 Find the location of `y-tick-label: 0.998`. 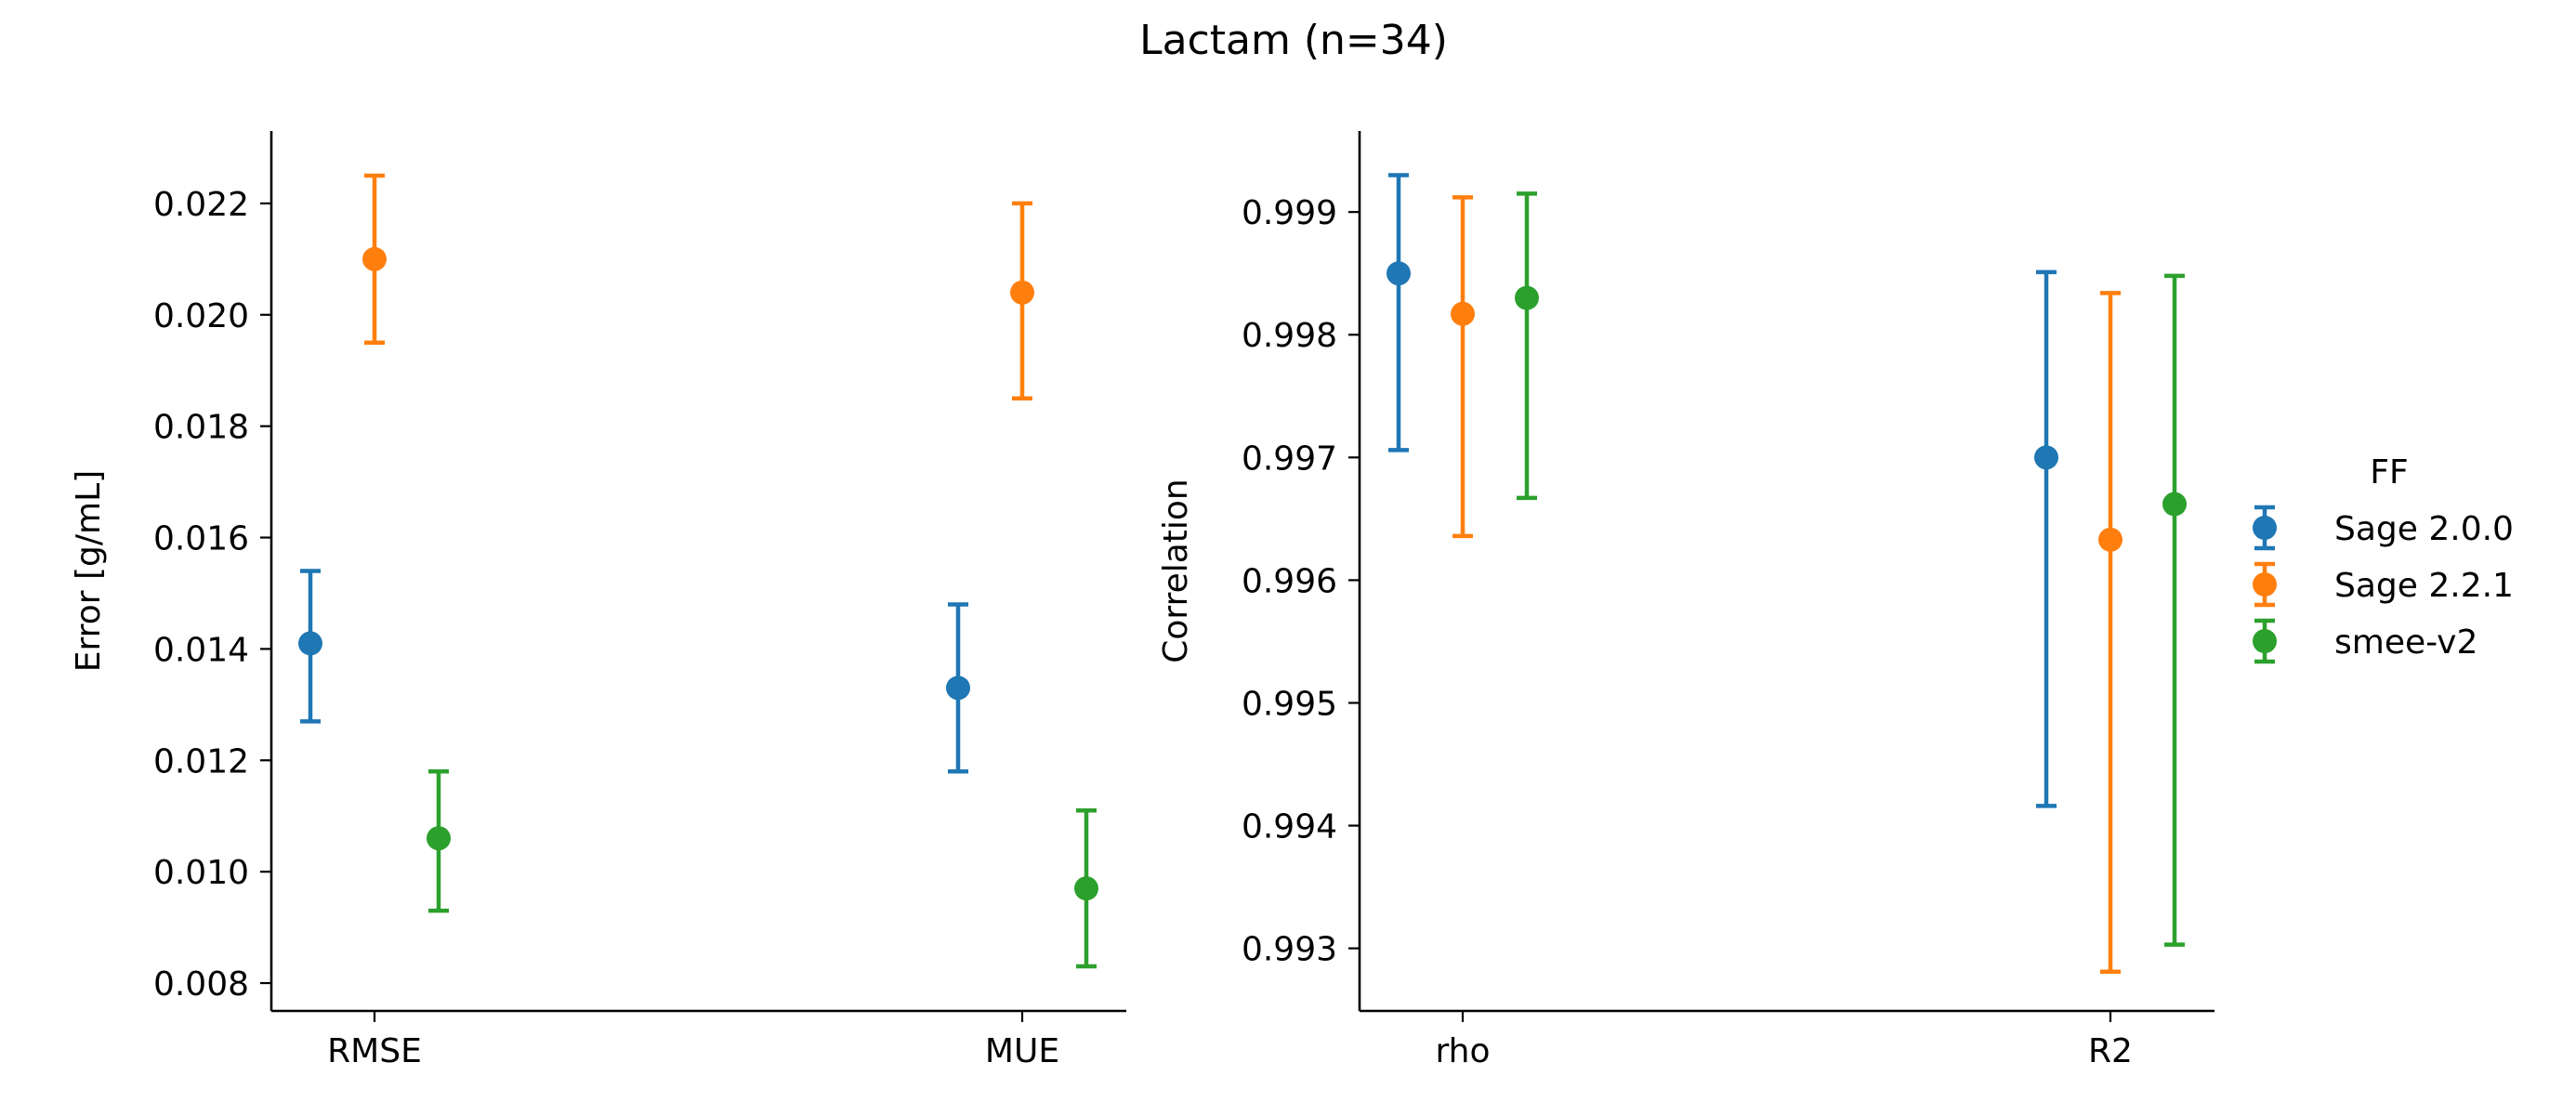

y-tick-label: 0.998 is located at coordinates (1289, 336).